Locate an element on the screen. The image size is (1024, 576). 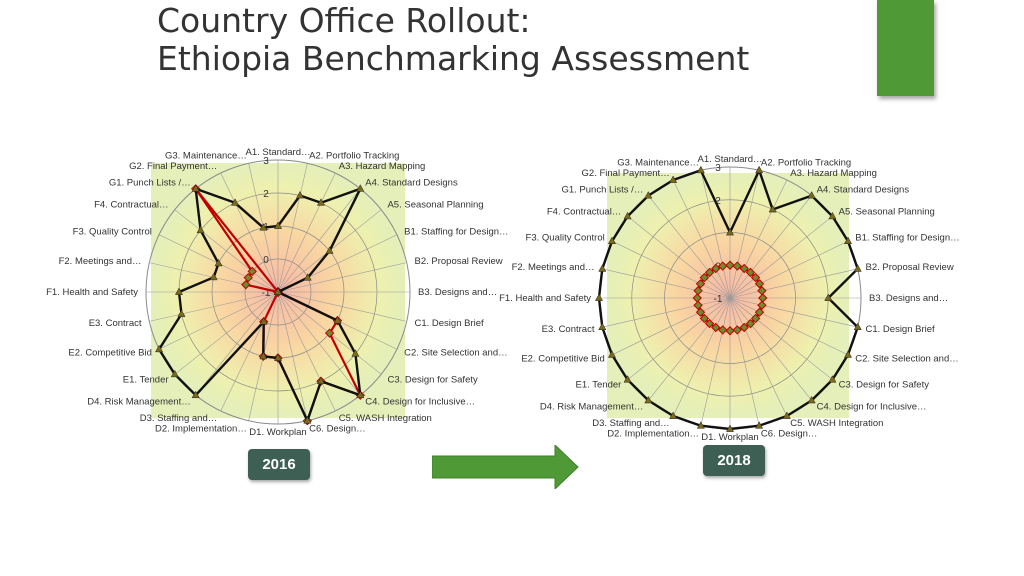
category-label: C1. Design Brief is located at coordinates (901, 329).